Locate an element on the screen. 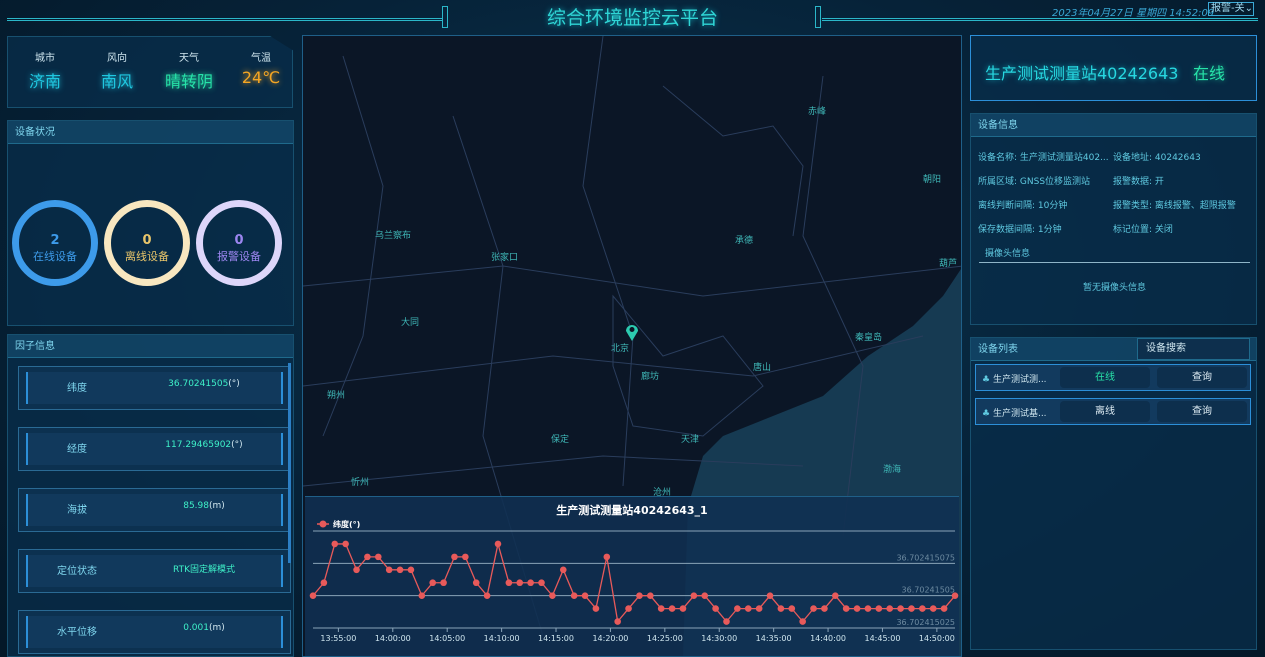 Image resolution: width=1265 pixels, height=657 pixels. x-tick-label: 14:40:00 is located at coordinates (828, 638).